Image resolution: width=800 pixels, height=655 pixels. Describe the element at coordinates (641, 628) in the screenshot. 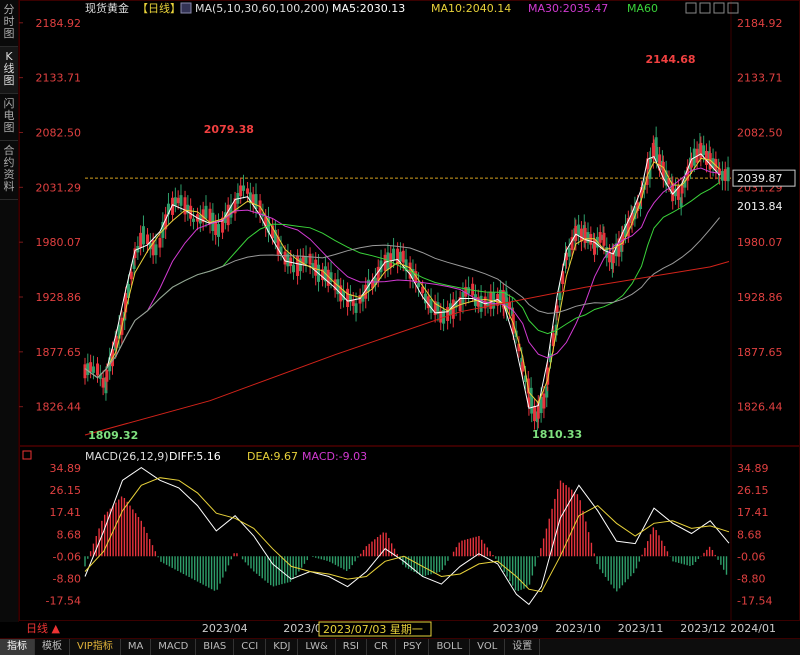

I see `x-axis-label: 2023/11` at that location.